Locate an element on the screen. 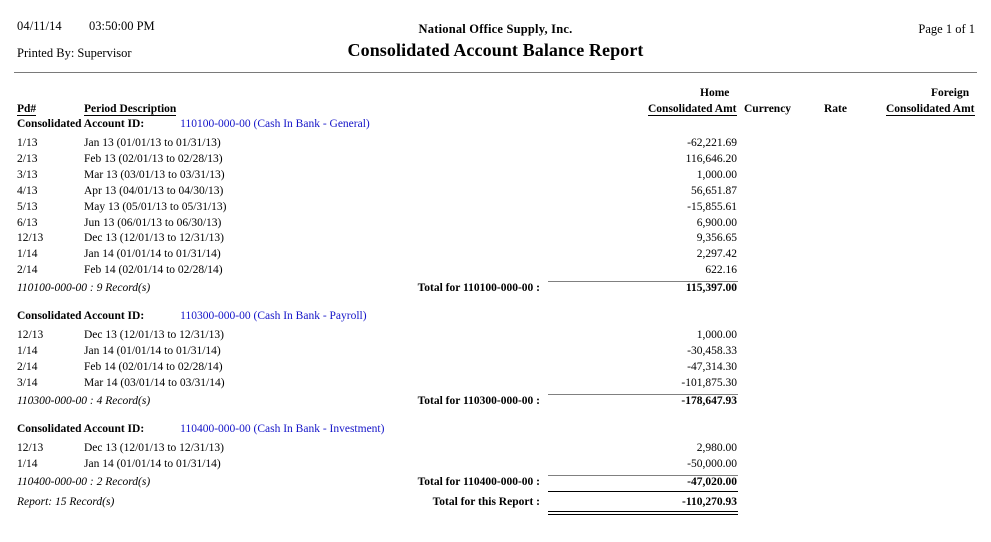 This screenshot has height=542, width=991. row-consolidated-amount: 2,980.00 is located at coordinates (716, 447).